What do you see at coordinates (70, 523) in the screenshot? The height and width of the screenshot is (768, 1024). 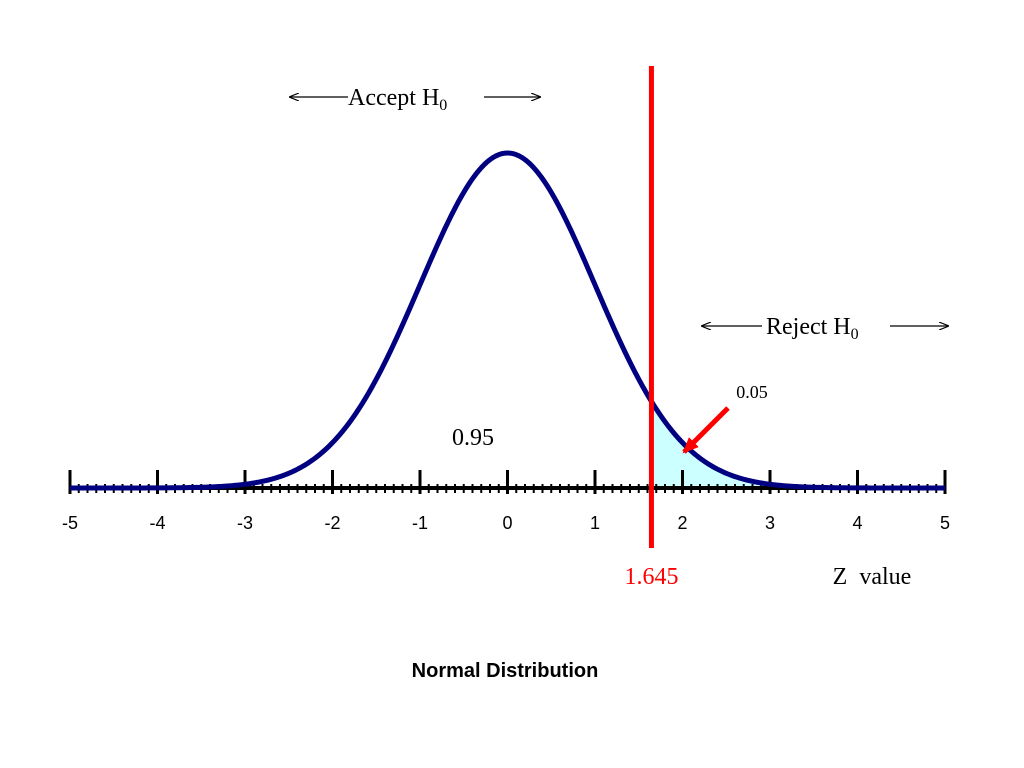 I see `x-axis-tick-label: -5` at bounding box center [70, 523].